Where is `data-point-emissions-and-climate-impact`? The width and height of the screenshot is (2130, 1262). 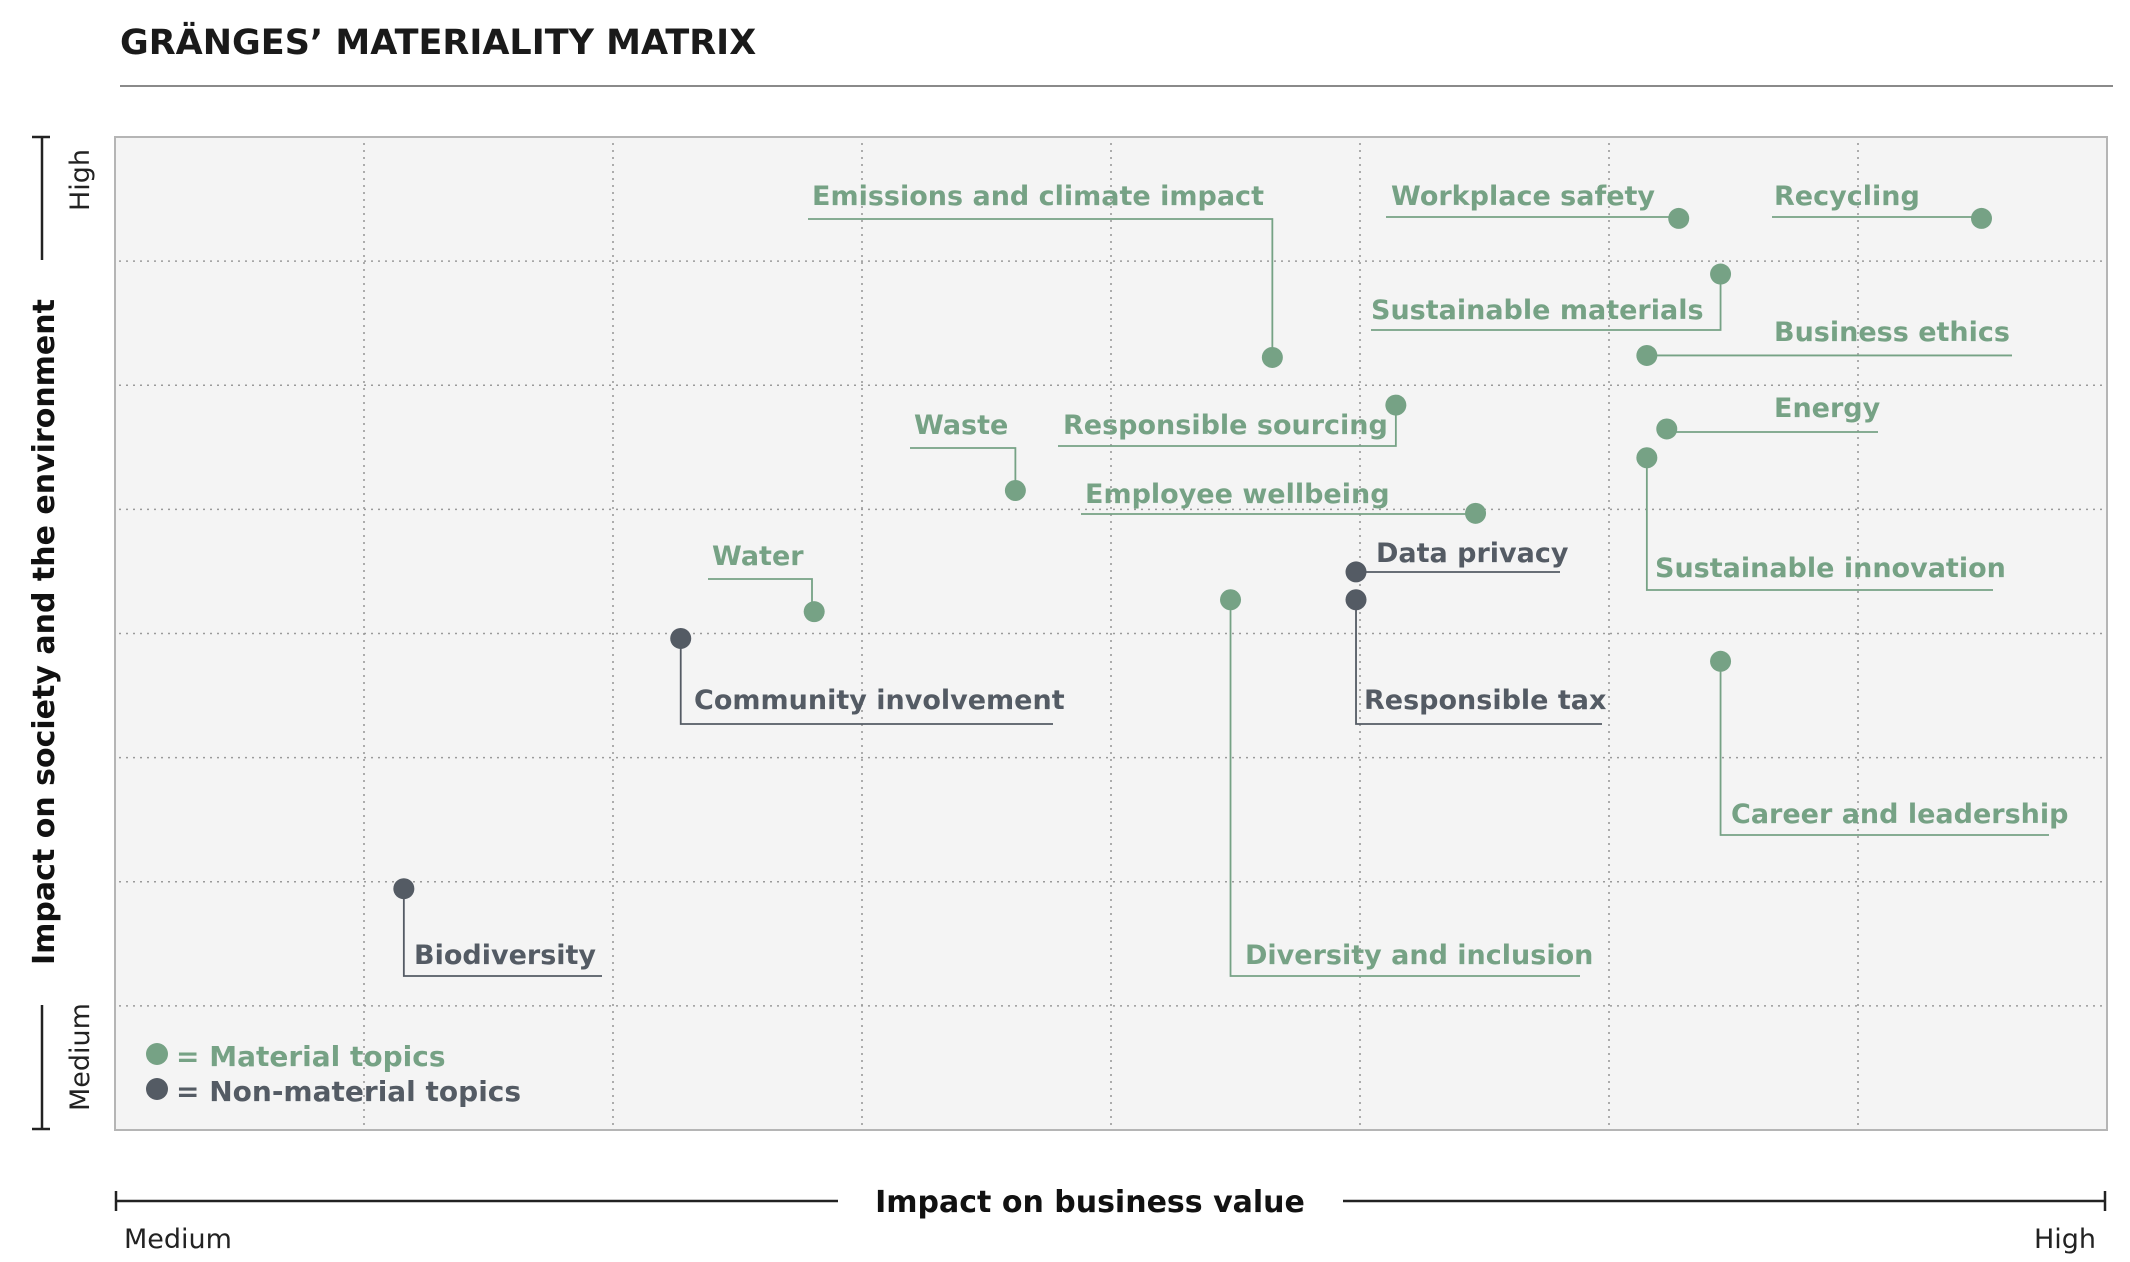 data-point-emissions-and-climate-impact is located at coordinates (1272, 357).